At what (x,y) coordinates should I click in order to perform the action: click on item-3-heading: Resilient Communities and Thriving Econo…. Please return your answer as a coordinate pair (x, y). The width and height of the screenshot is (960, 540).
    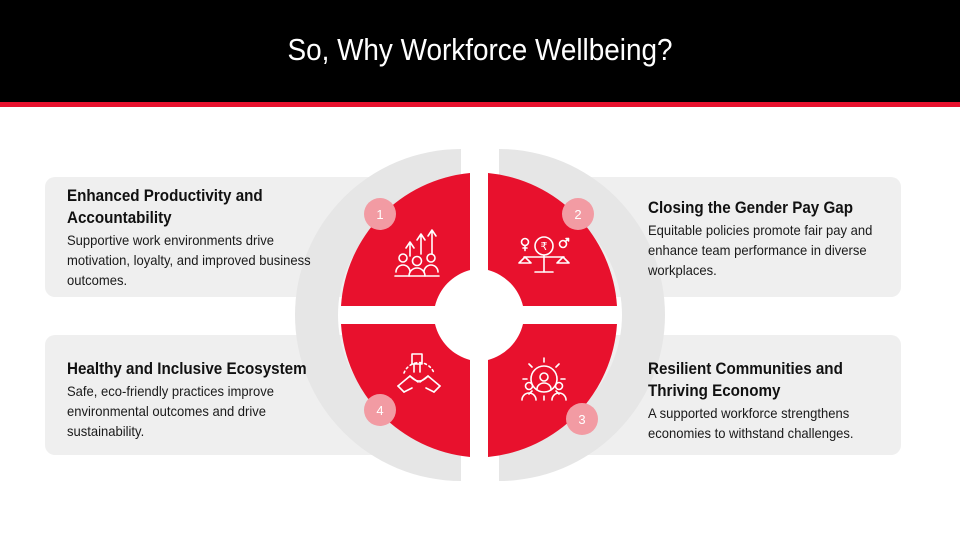
    Looking at the image, I should click on (745, 380).